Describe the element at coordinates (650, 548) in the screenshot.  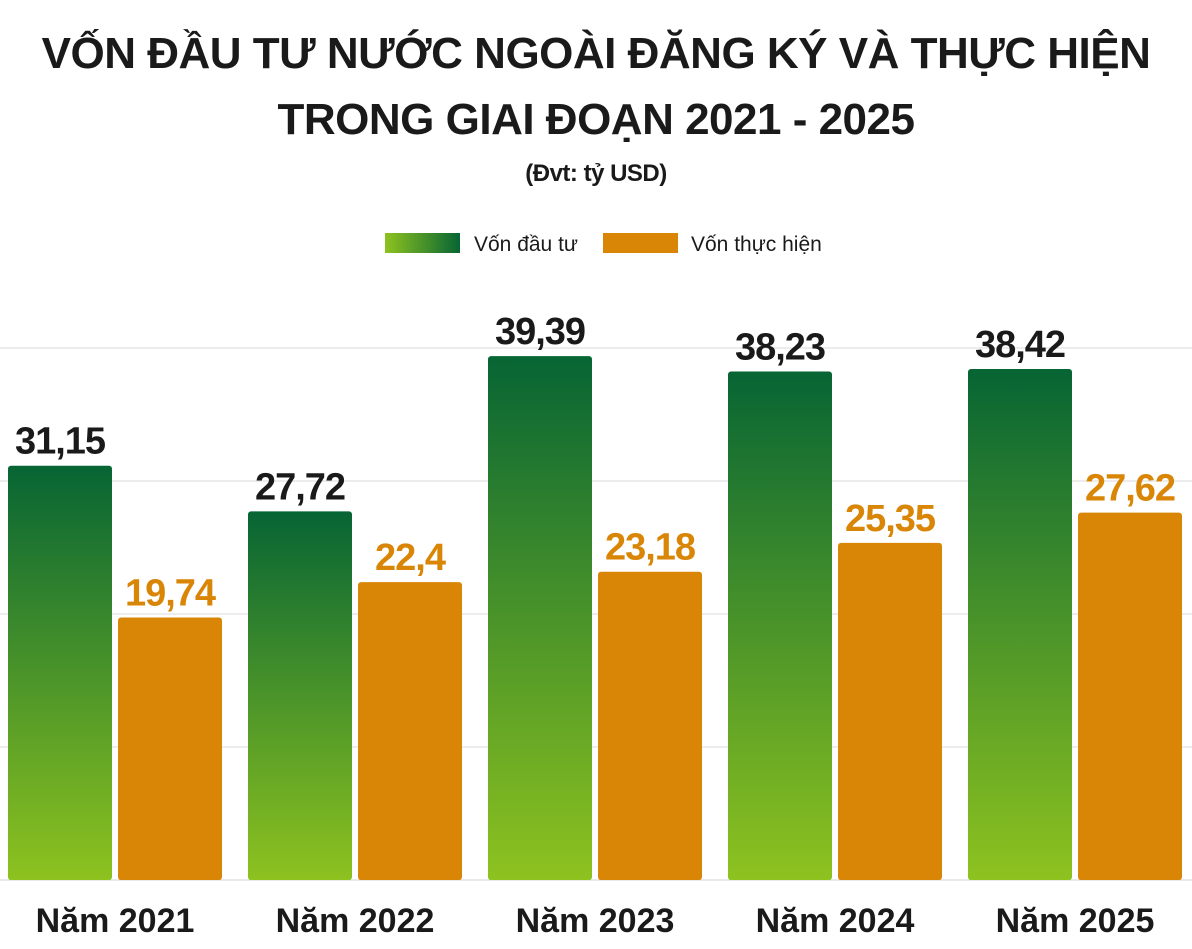
I see `data-label: 23,18` at that location.